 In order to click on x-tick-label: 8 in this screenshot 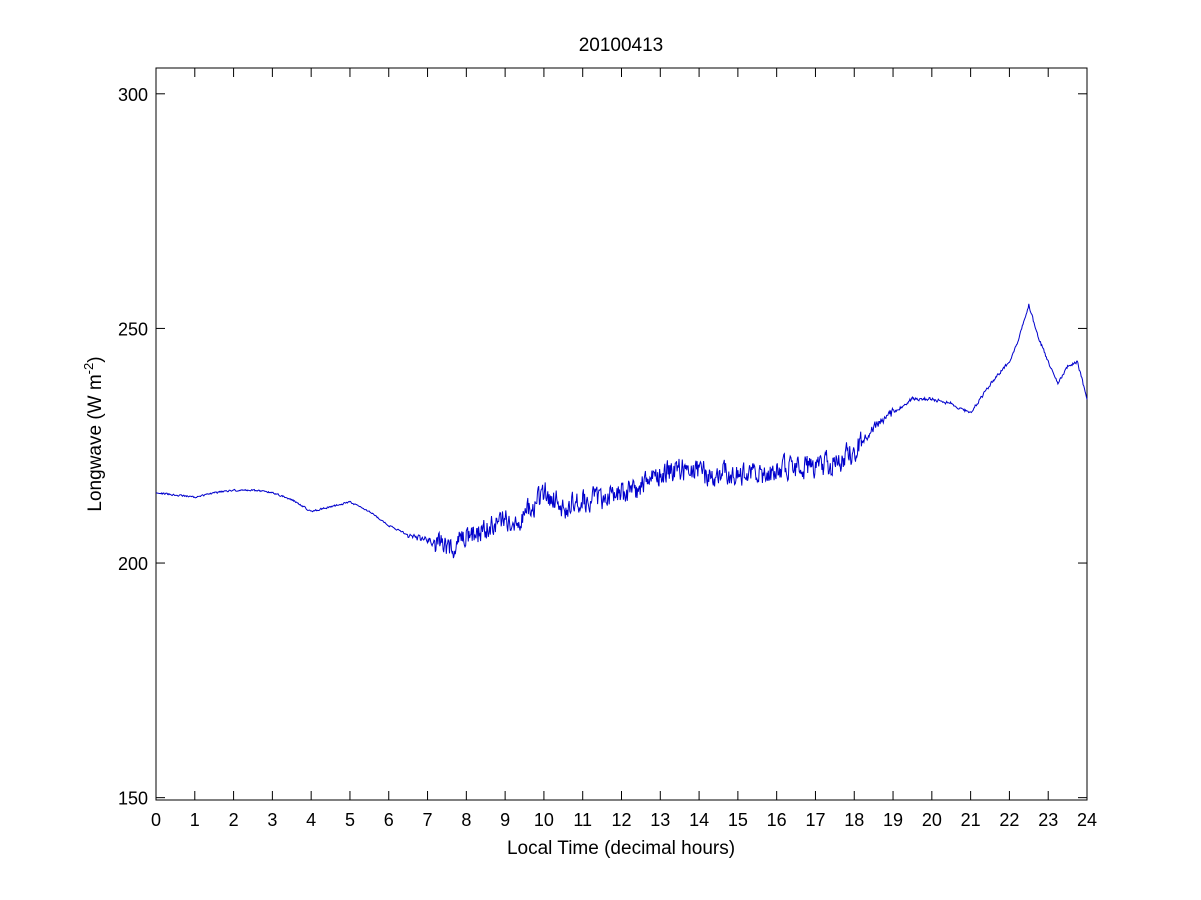, I will do `click(466, 820)`.